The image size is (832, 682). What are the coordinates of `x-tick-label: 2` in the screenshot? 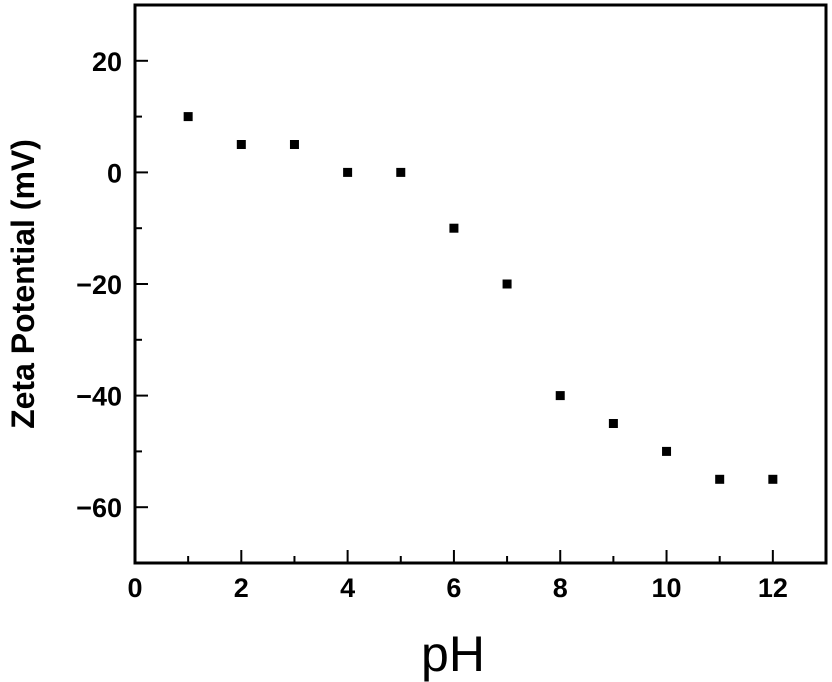 It's located at (241, 588).